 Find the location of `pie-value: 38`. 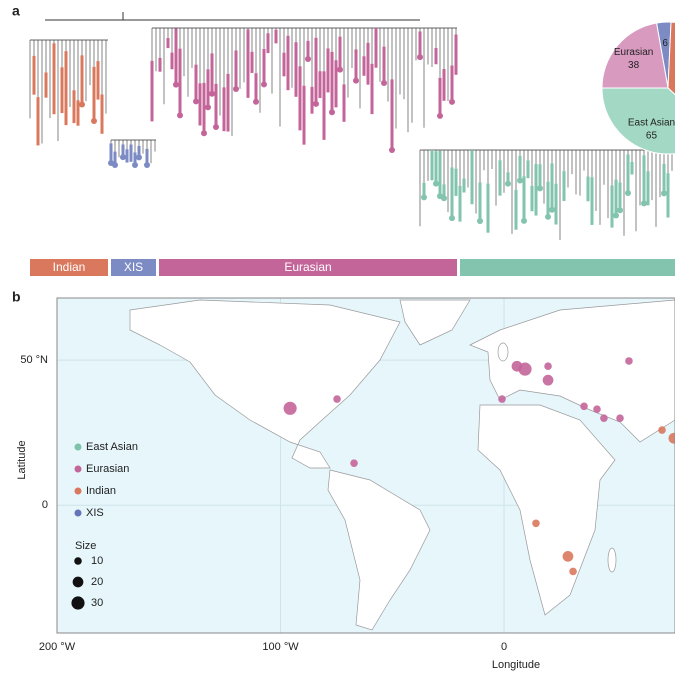

pie-value: 38 is located at coordinates (634, 65).